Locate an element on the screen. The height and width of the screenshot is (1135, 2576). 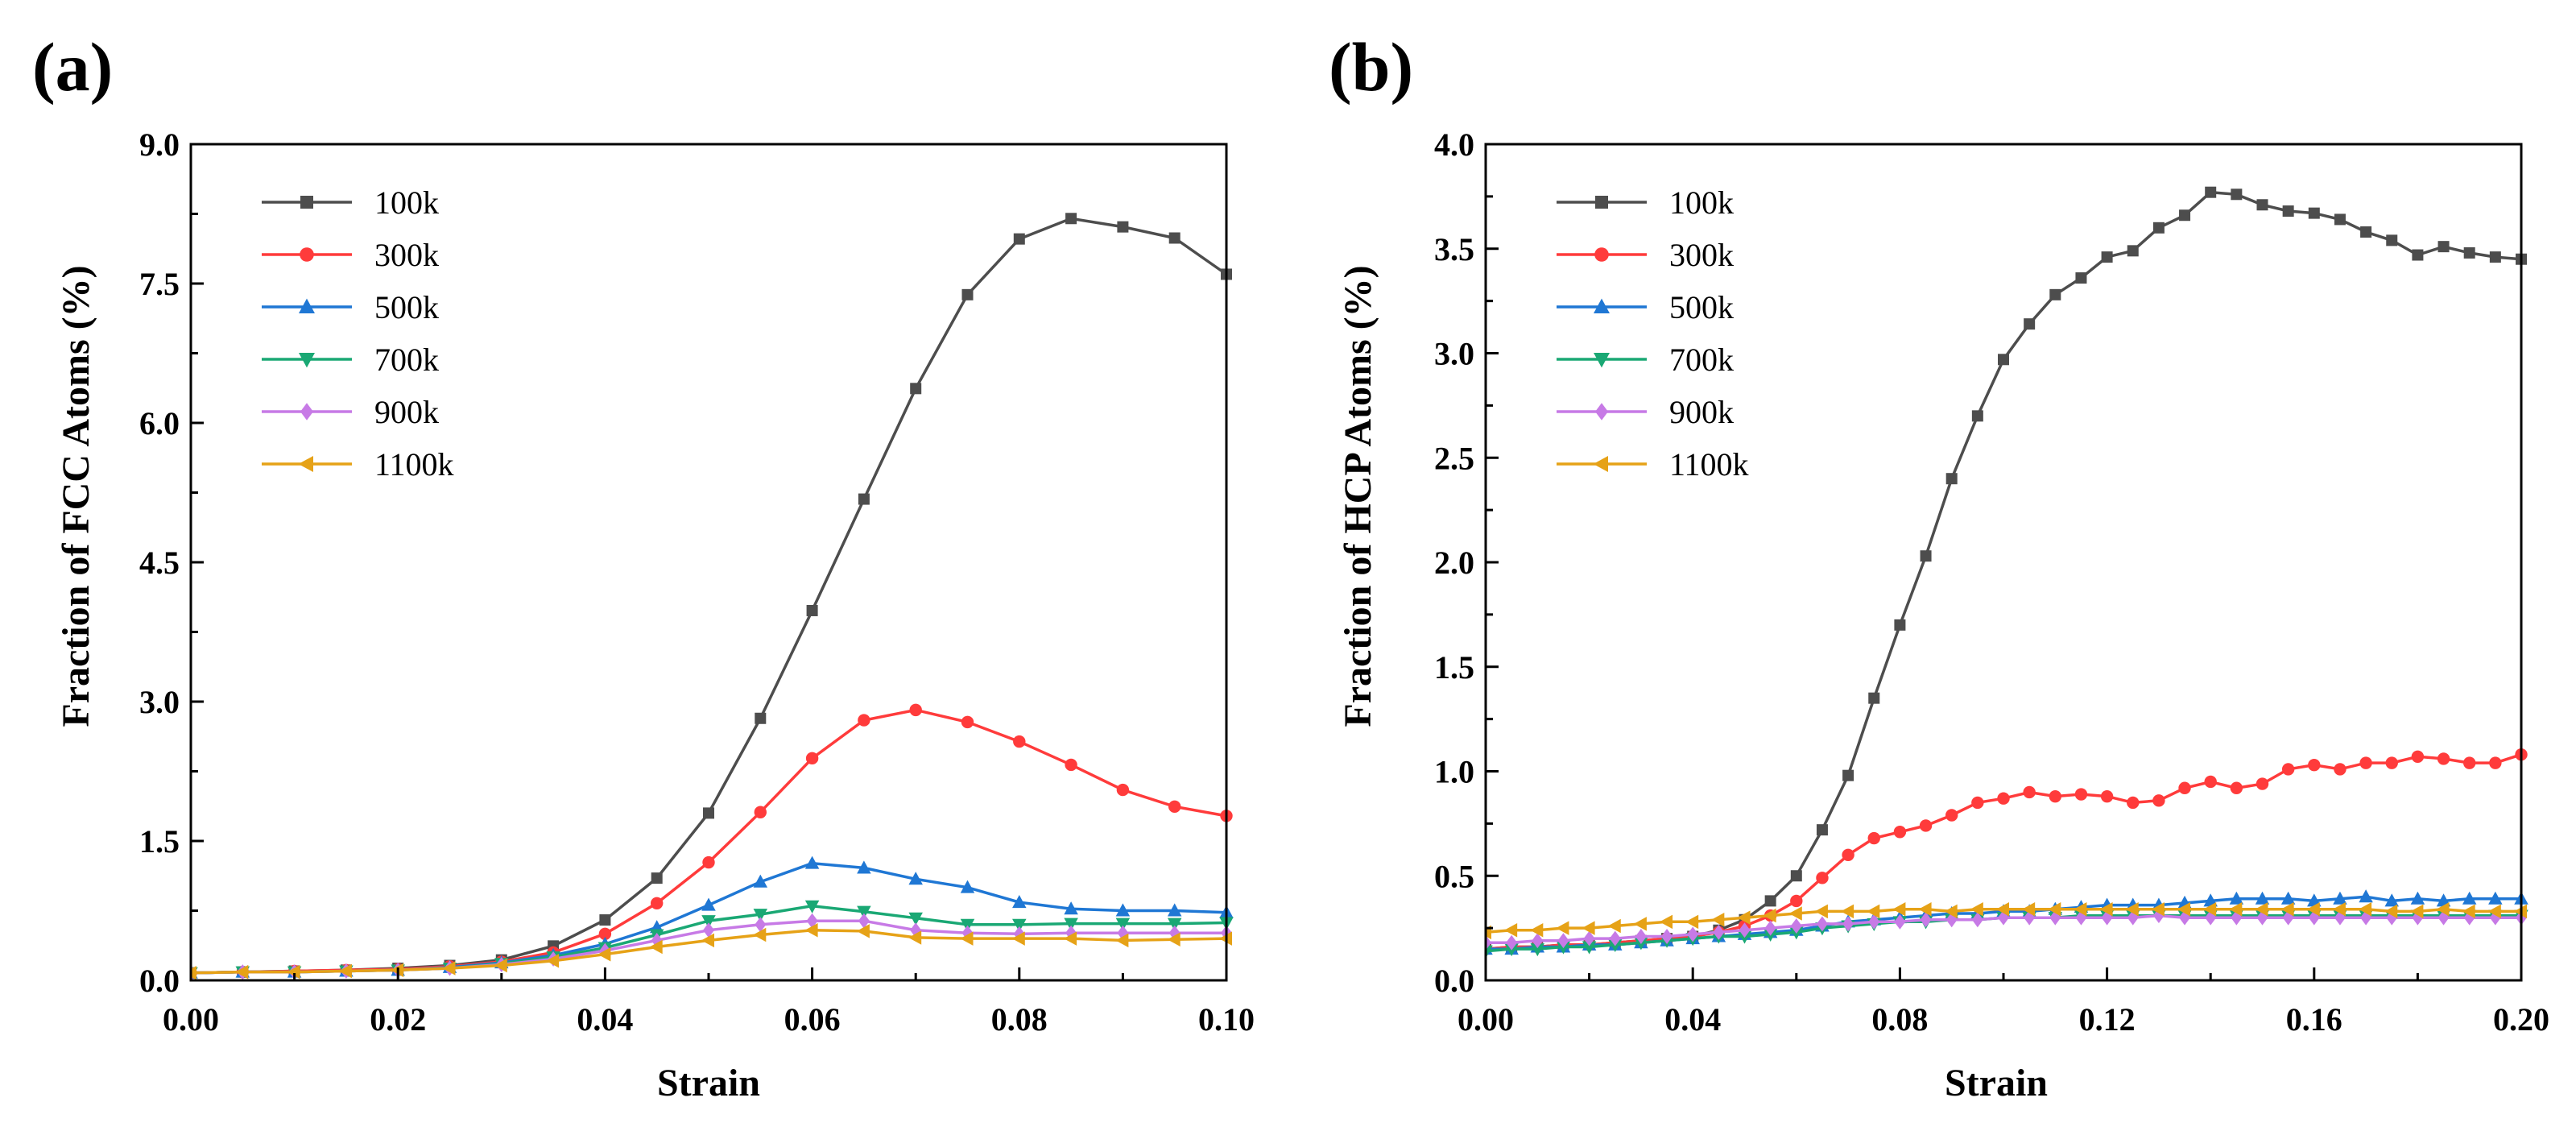
legend-marker-1100k is located at coordinates (306, 464).